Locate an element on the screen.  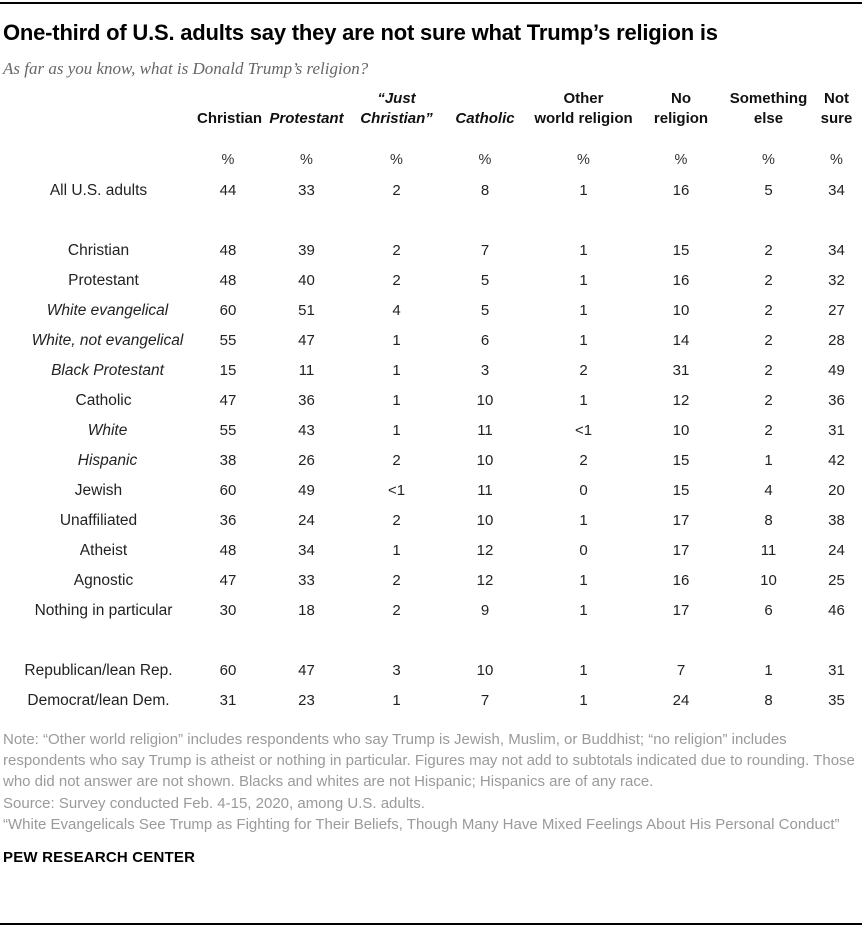
top-divider is located at coordinates (431, 3).